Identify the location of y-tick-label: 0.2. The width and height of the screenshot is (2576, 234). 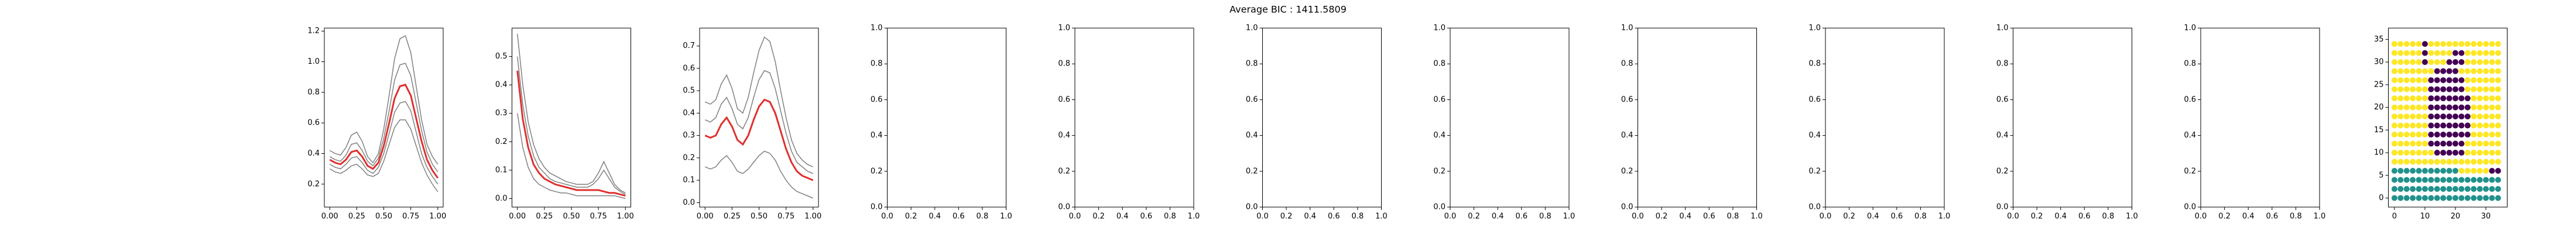
(877, 171).